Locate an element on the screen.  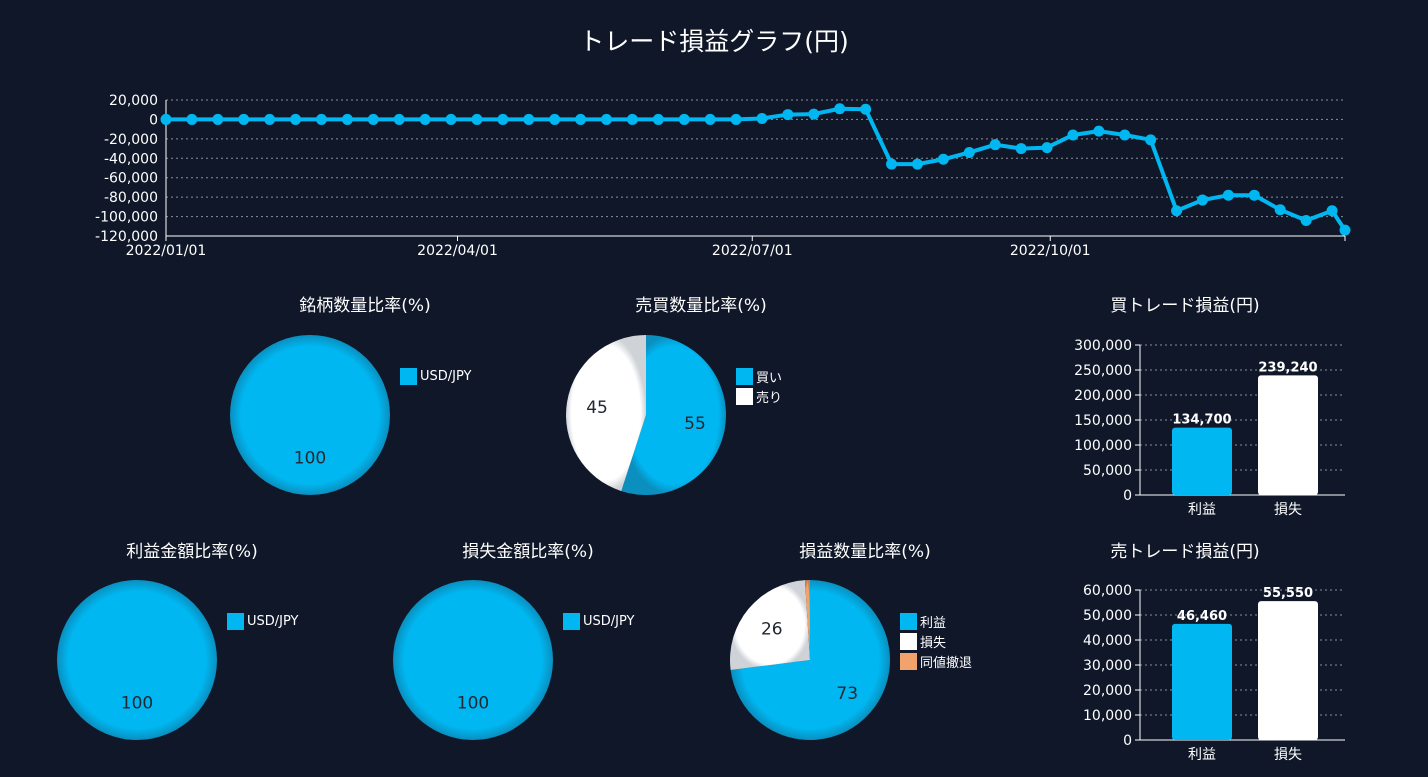
line-y-tick-label: 0 is located at coordinates (153, 120).